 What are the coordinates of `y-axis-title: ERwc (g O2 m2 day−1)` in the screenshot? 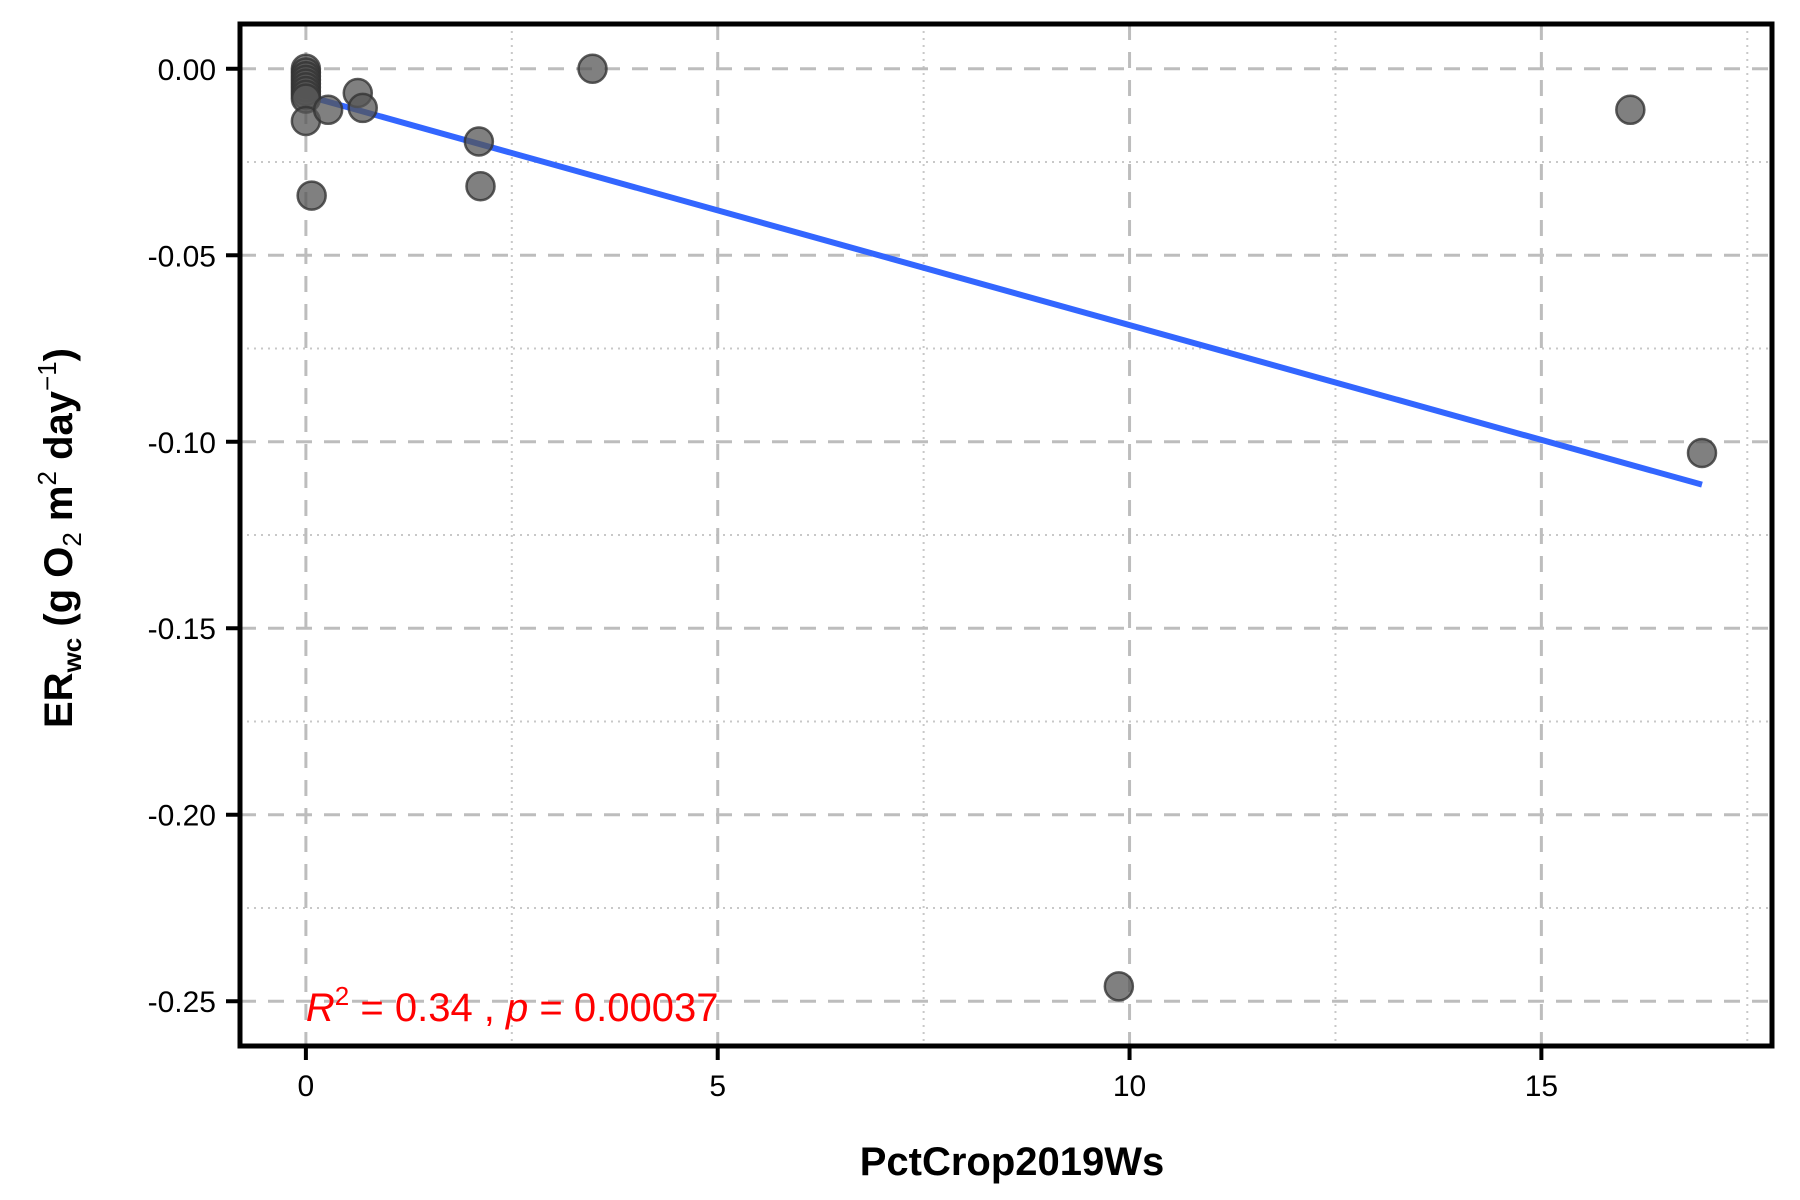 It's located at (59, 538).